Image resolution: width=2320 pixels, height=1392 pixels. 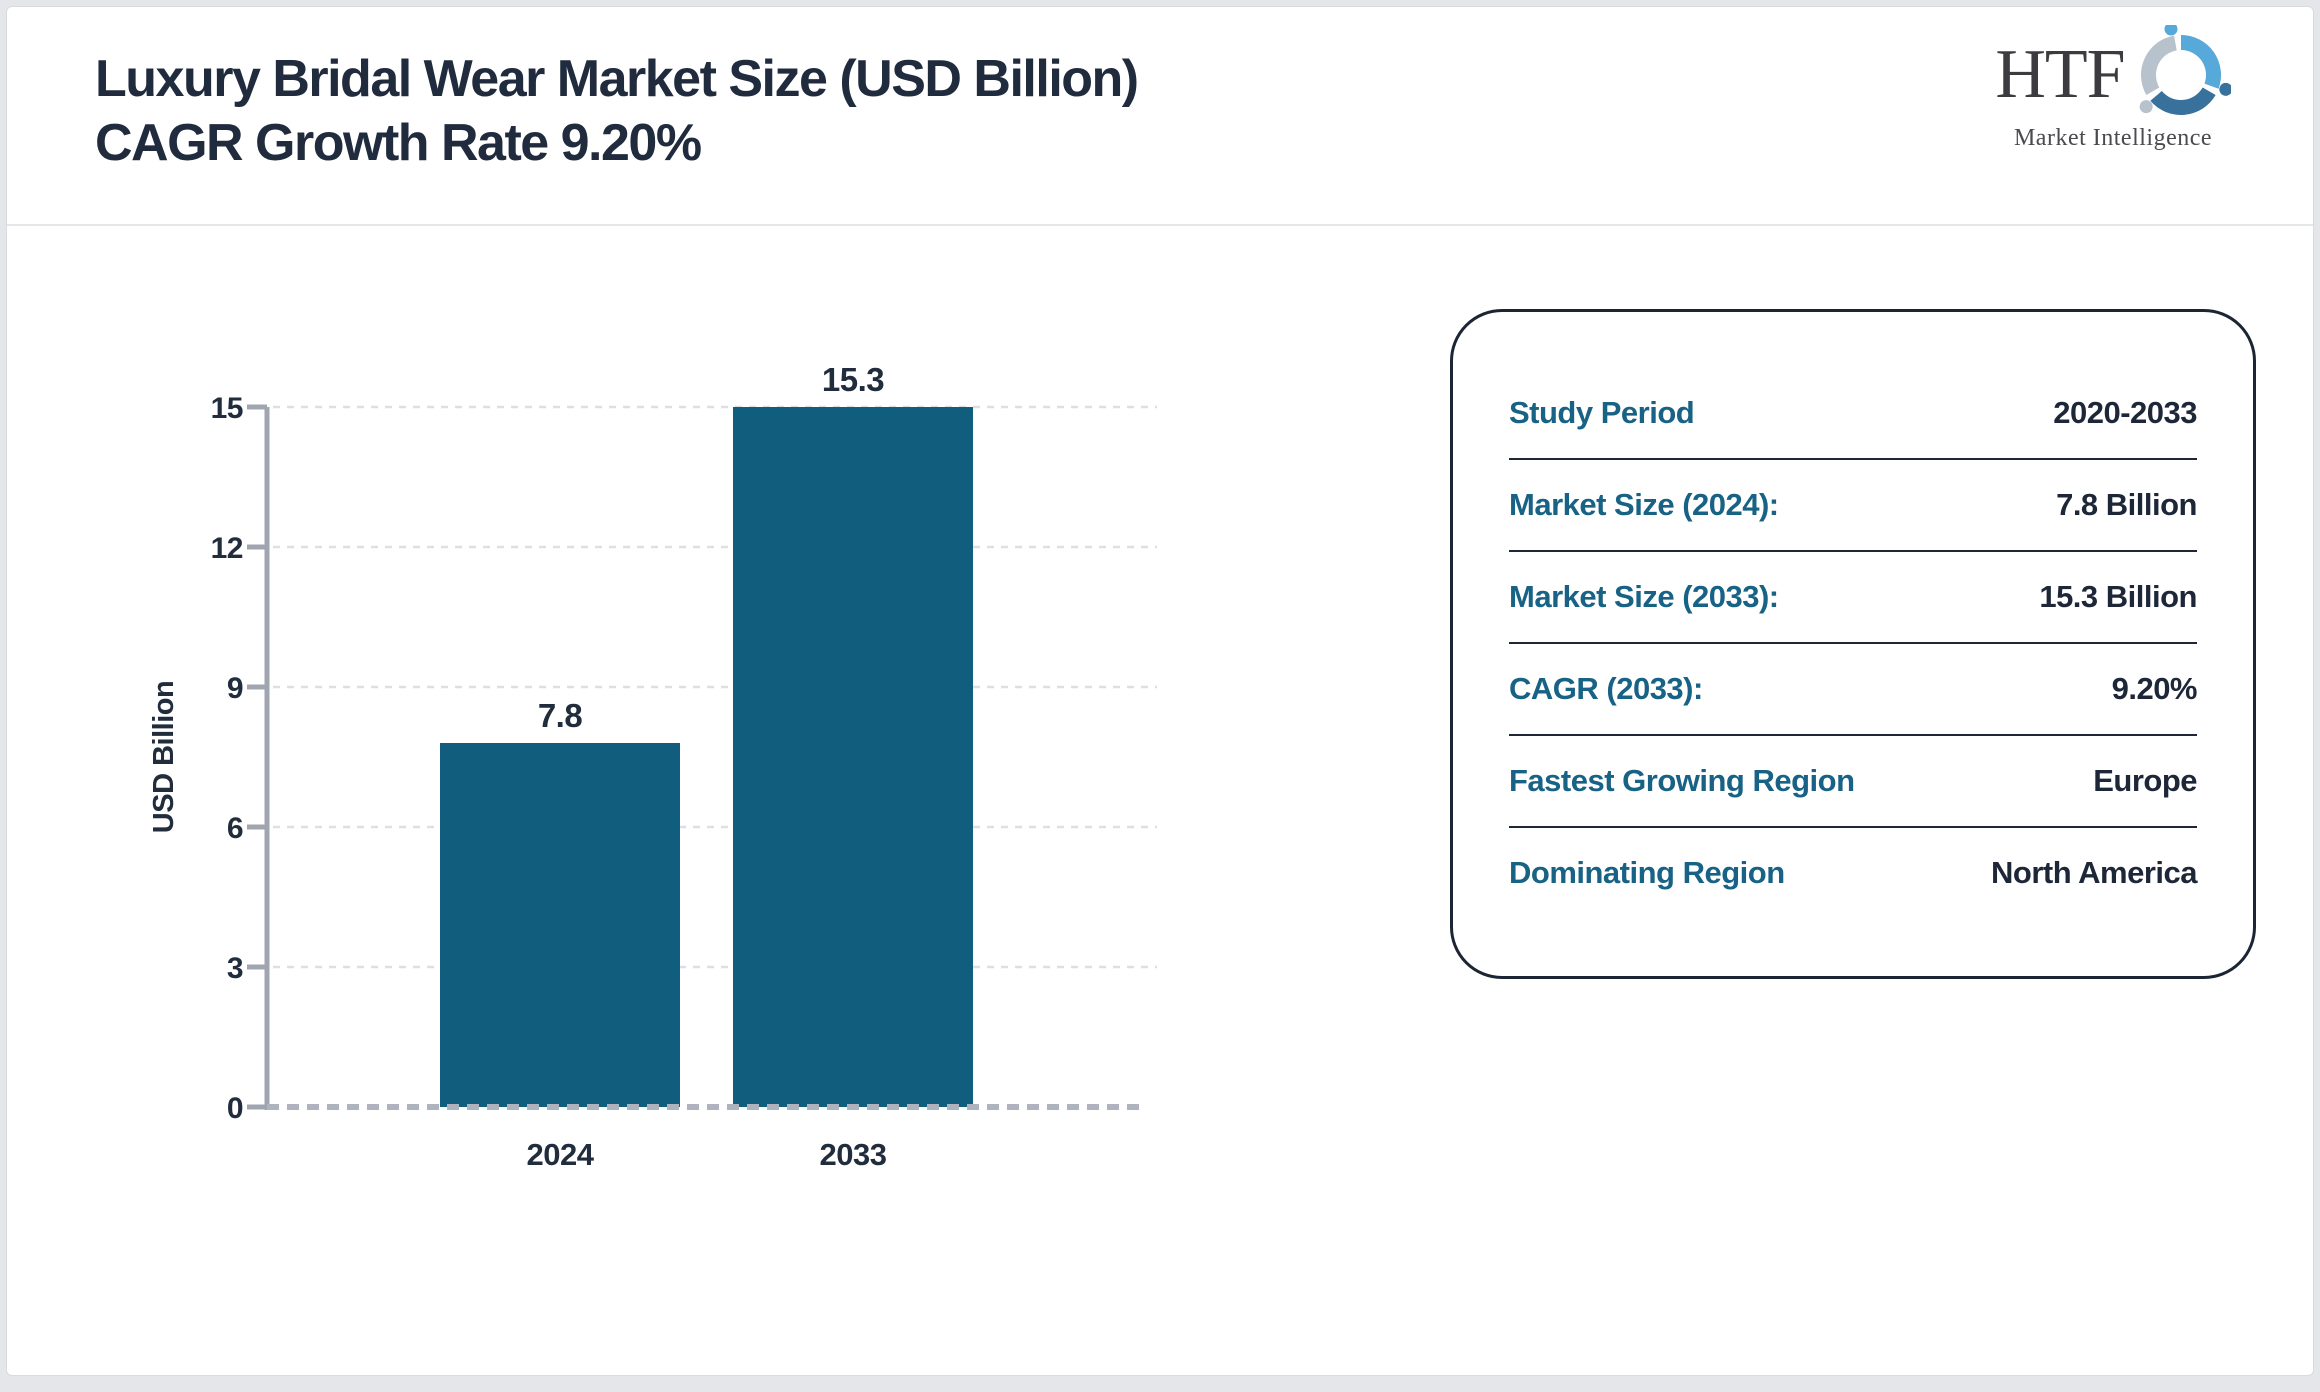 I want to click on htf-swirl-icon, so click(x=2185, y=70).